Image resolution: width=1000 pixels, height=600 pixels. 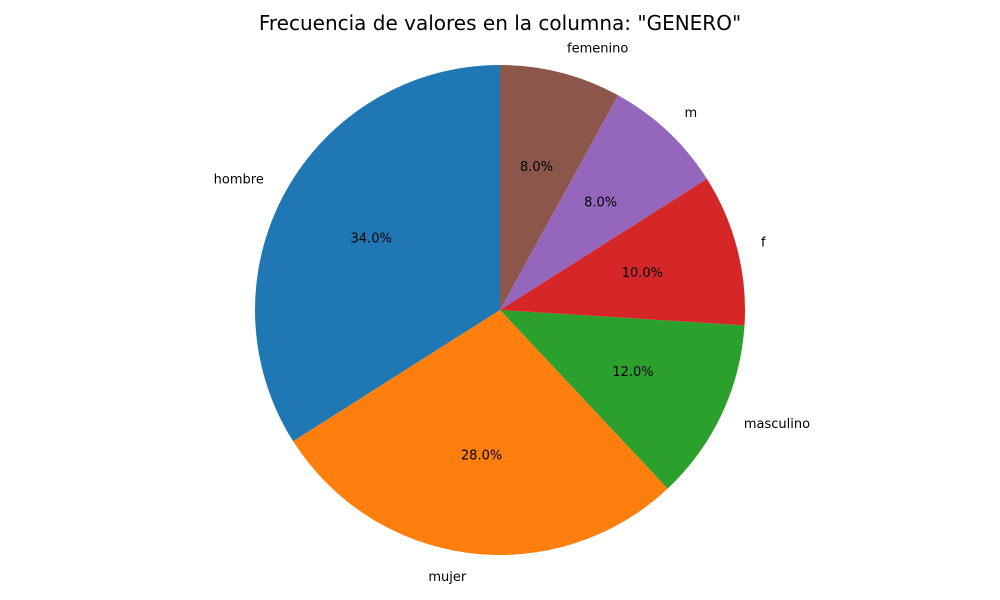 What do you see at coordinates (622, 399) in the screenshot?
I see `pie-slice-masculino` at bounding box center [622, 399].